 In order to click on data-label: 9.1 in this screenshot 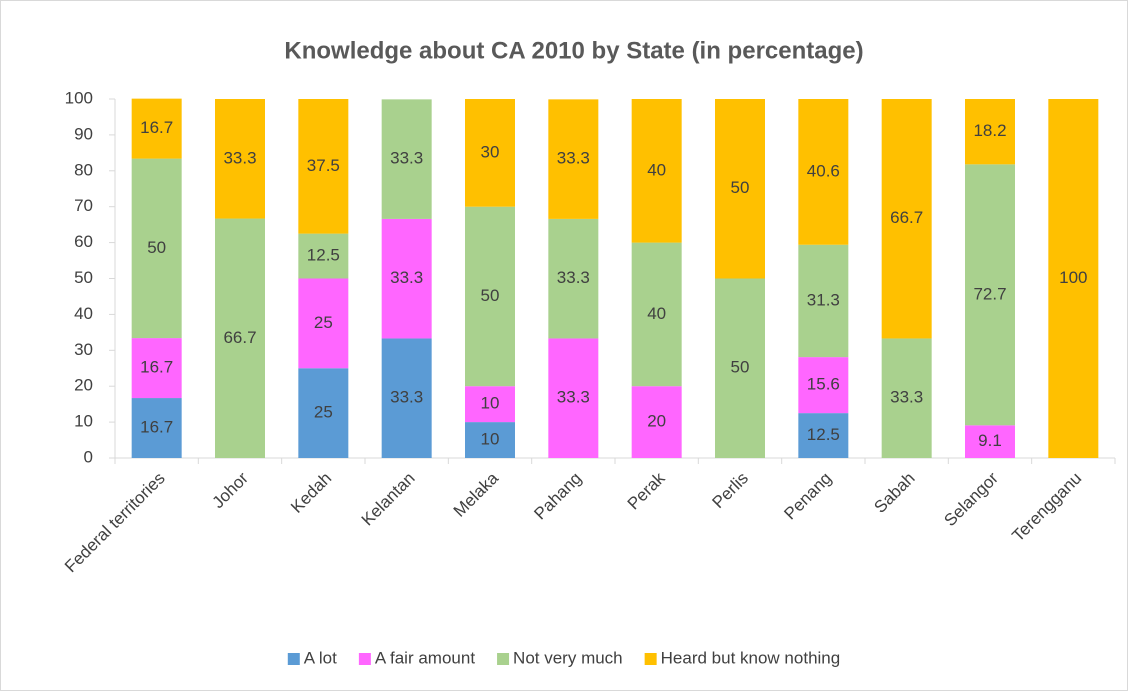, I will do `click(990, 440)`.